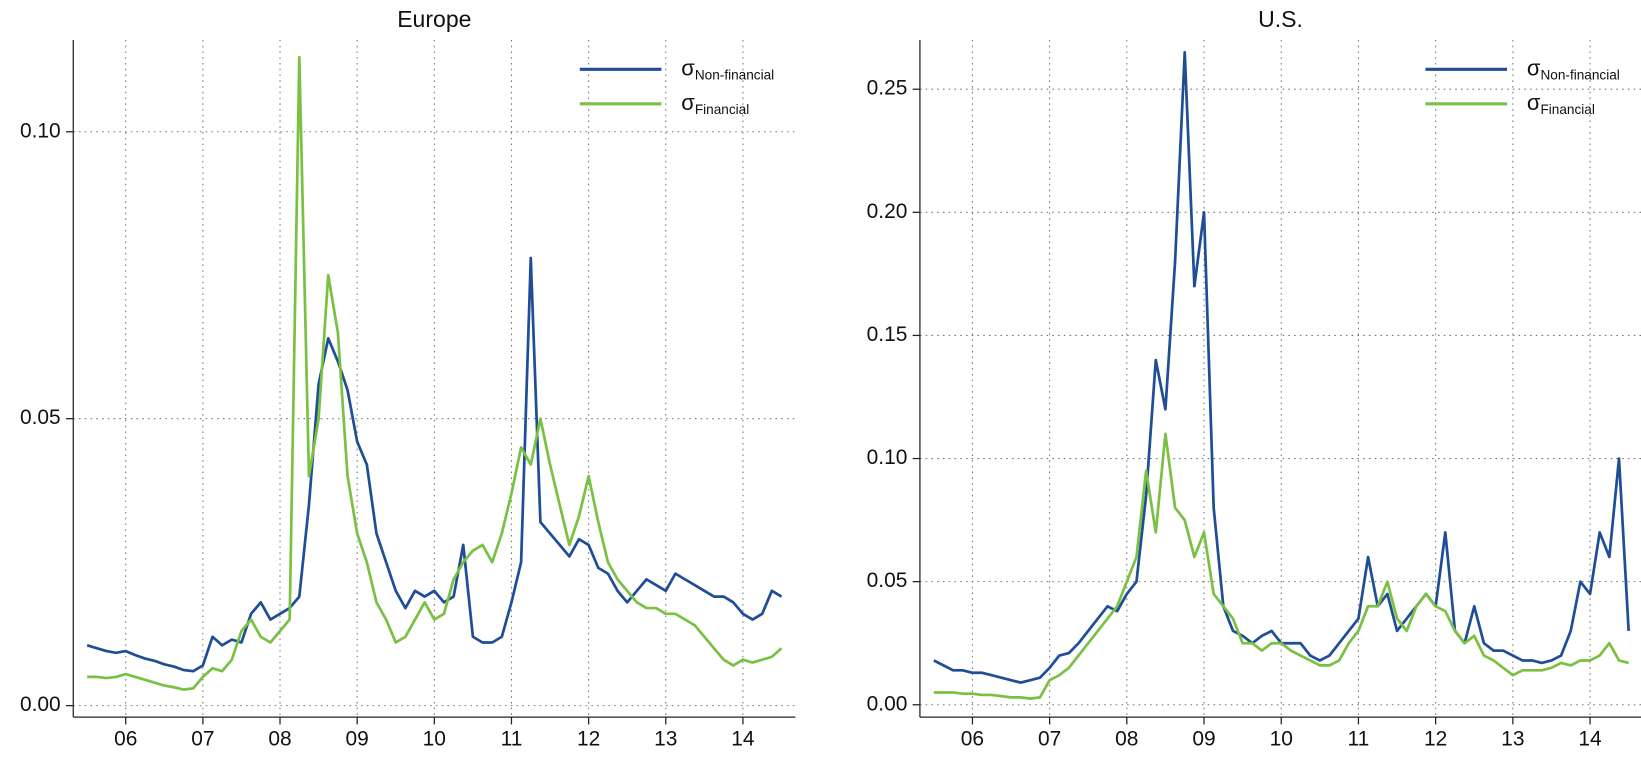  I want to click on chart-title: Europe, so click(434, 19).